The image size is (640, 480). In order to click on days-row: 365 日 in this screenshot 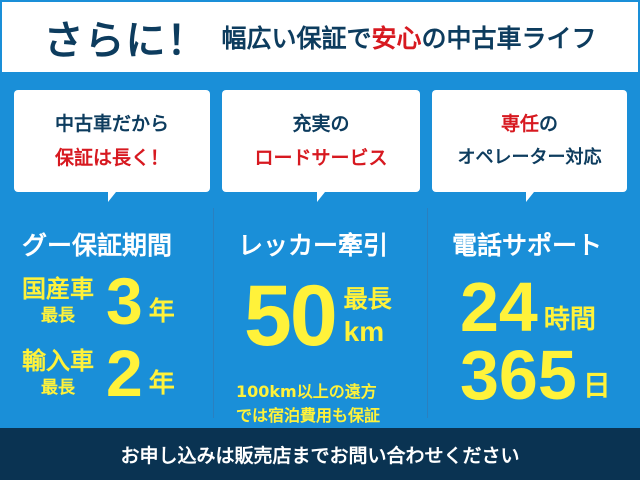, I will do `click(535, 375)`.